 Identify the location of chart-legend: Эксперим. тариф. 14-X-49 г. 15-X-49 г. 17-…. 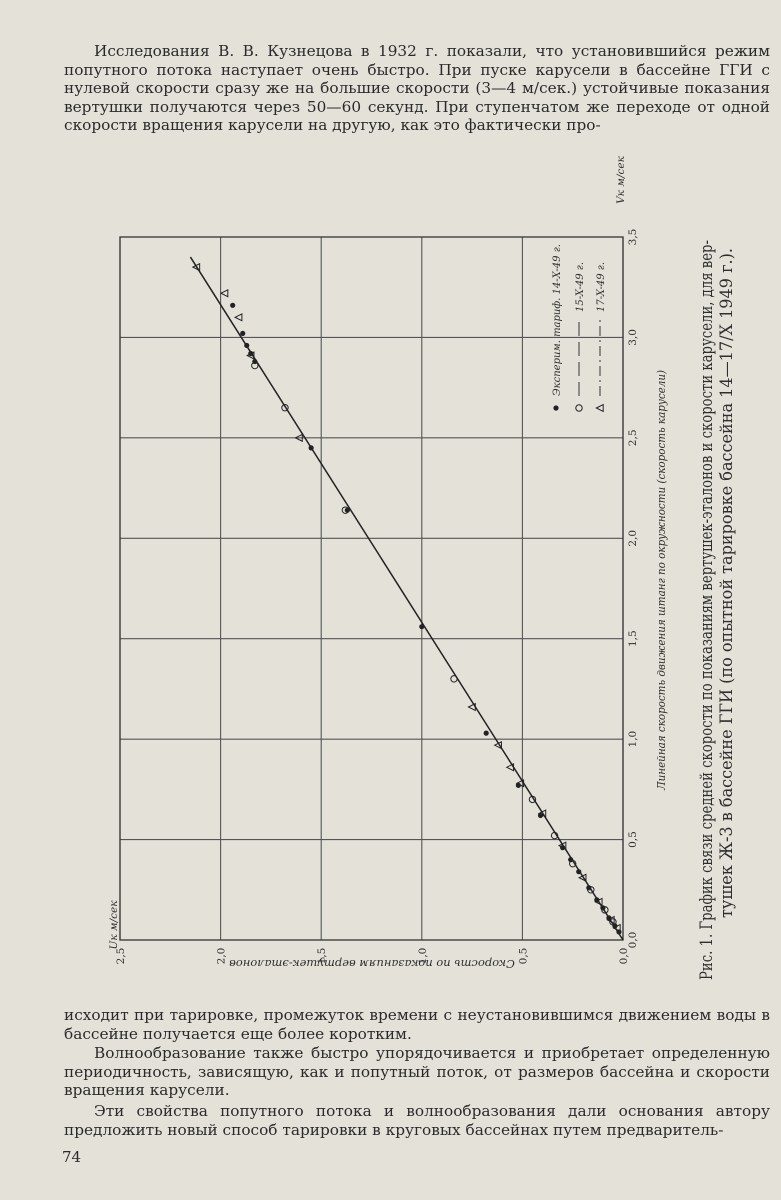
(579, 328).